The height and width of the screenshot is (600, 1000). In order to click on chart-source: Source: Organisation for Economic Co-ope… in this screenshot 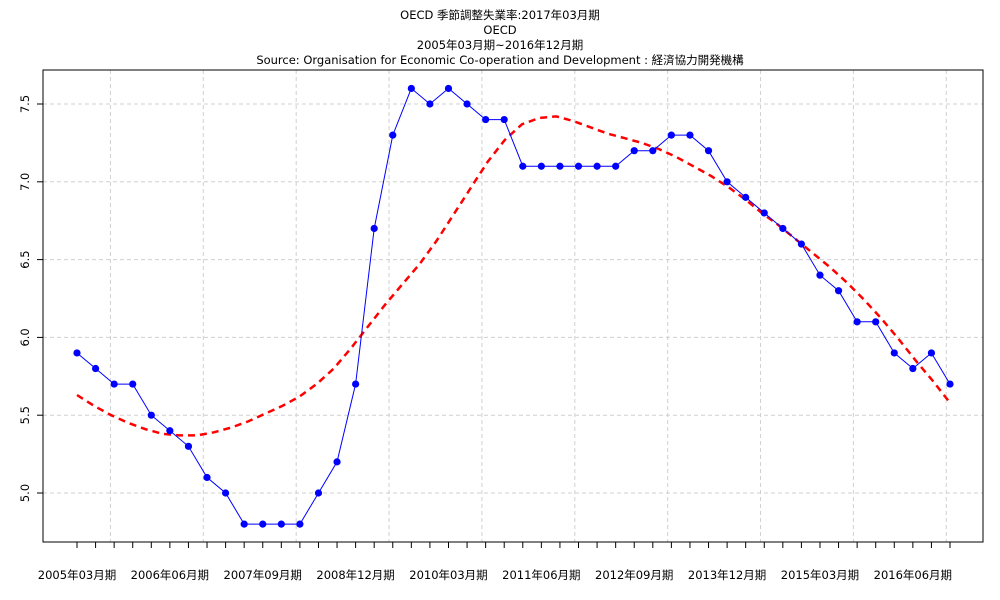, I will do `click(500, 60)`.